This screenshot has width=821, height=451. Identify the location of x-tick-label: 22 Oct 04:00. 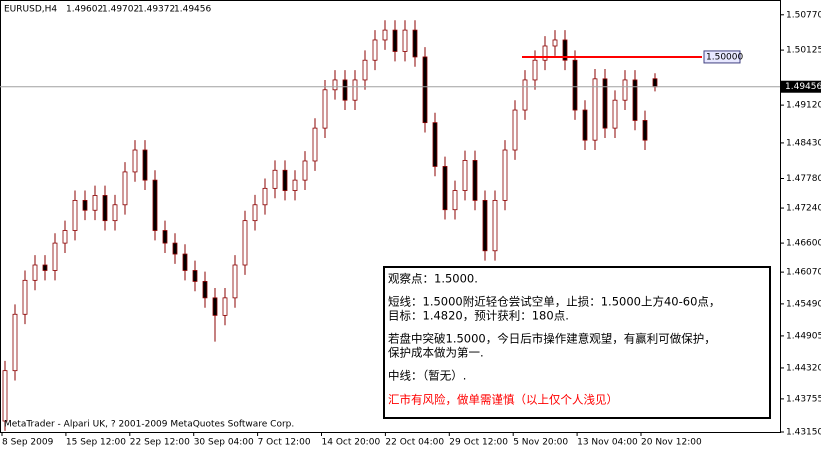
(414, 443).